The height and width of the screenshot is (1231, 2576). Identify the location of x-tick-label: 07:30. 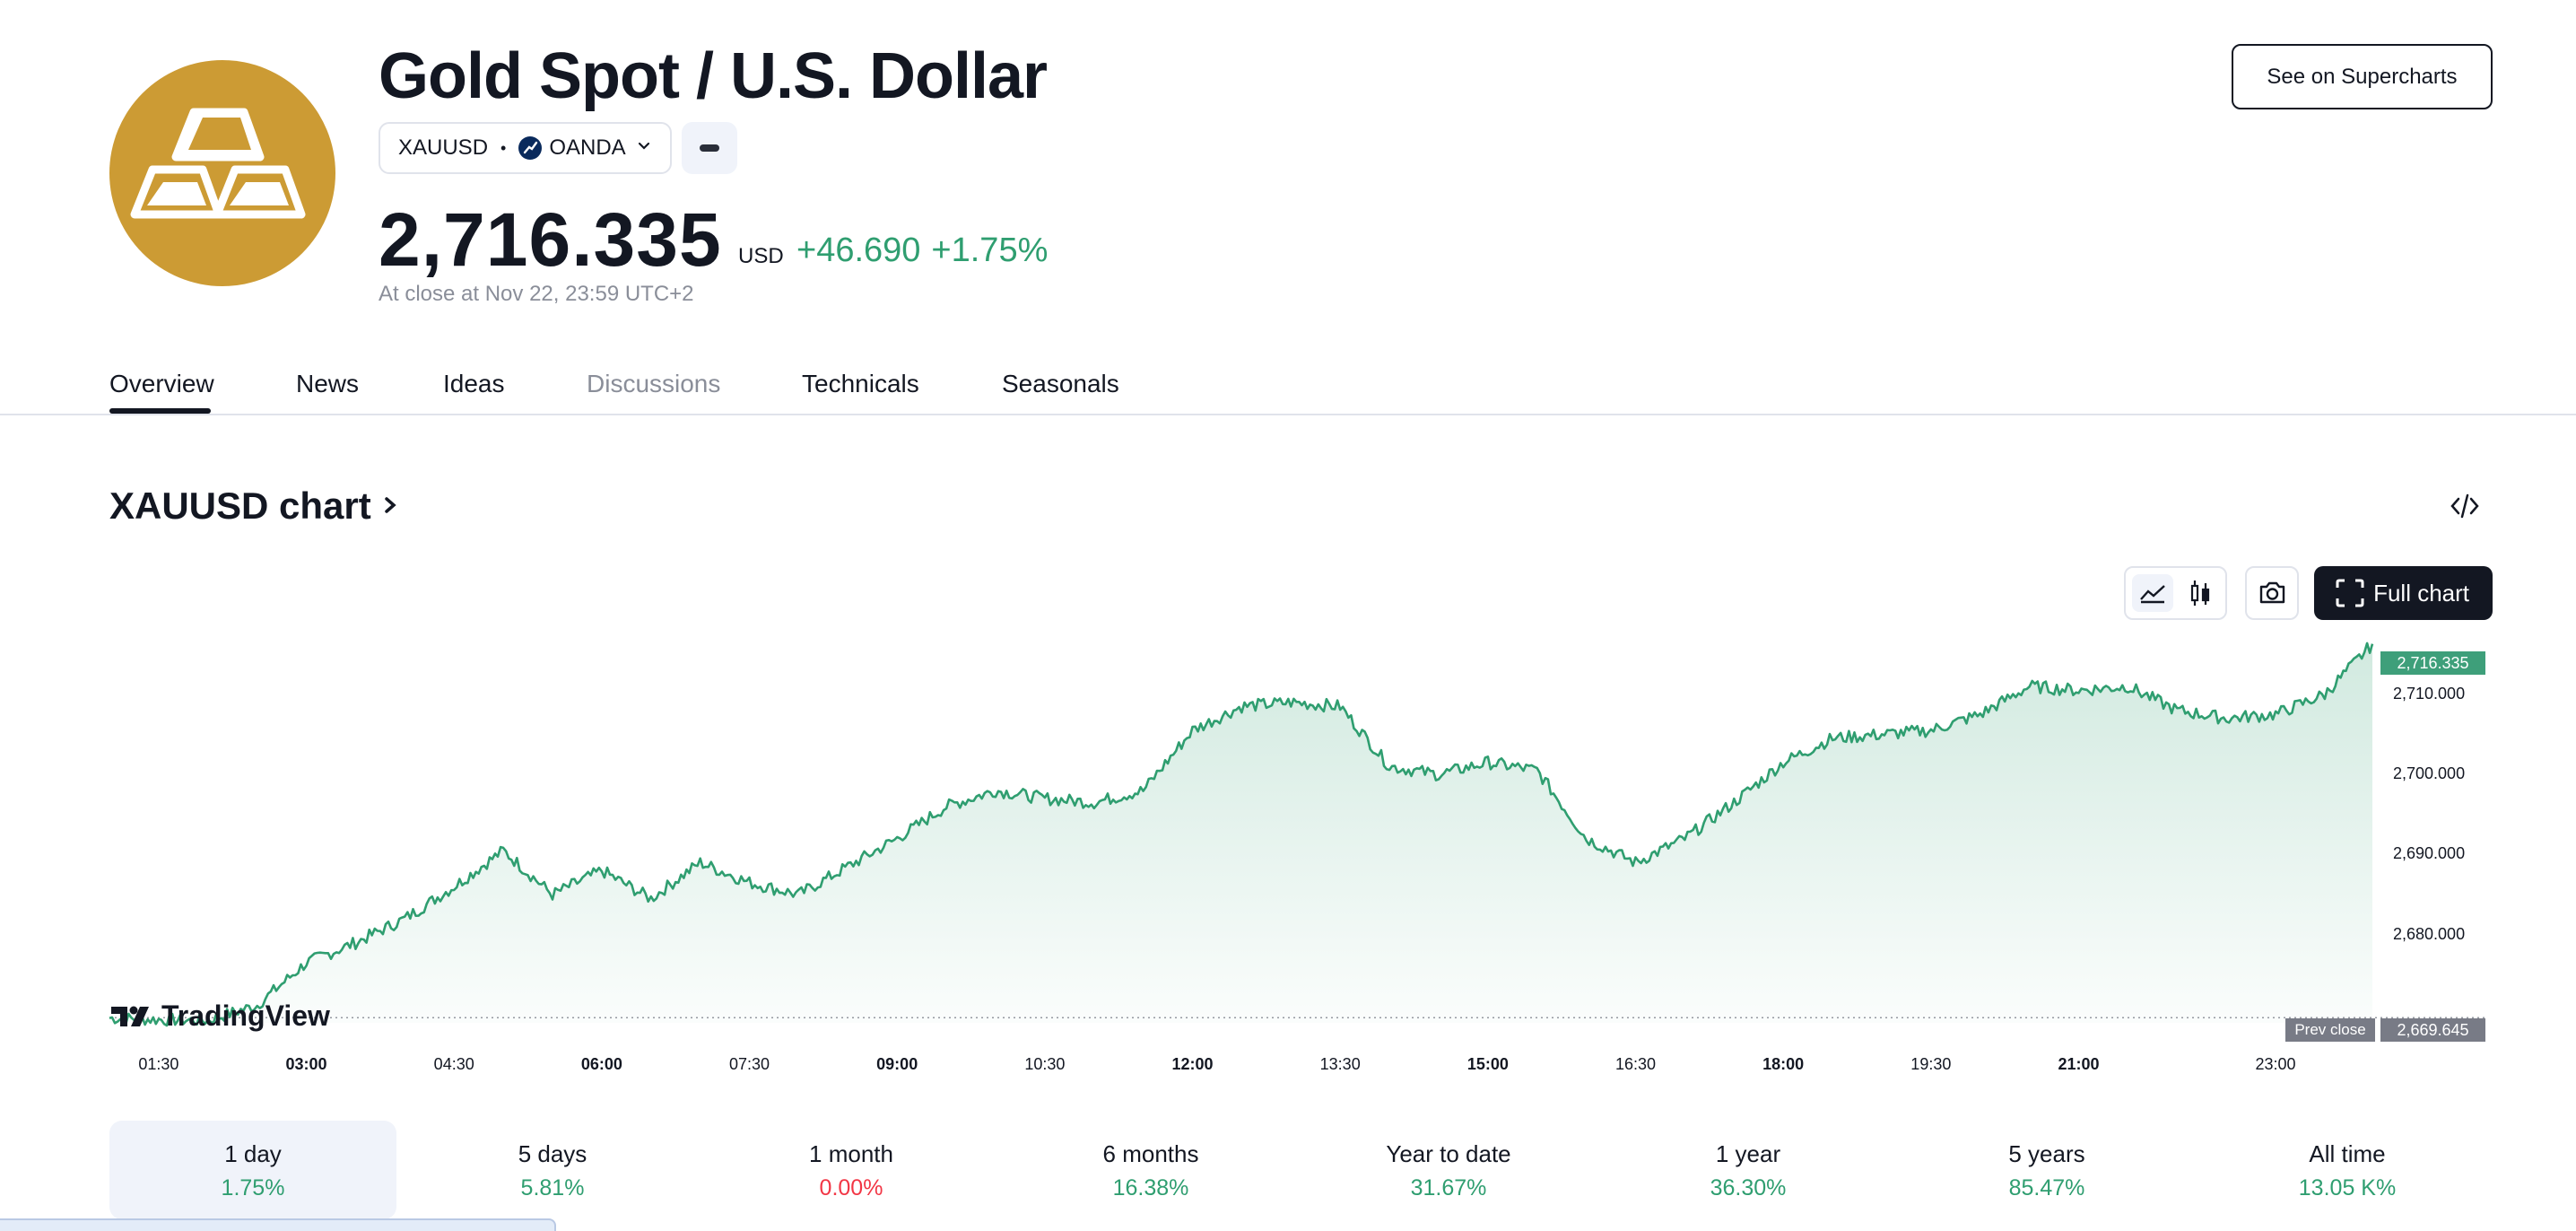
(749, 1064).